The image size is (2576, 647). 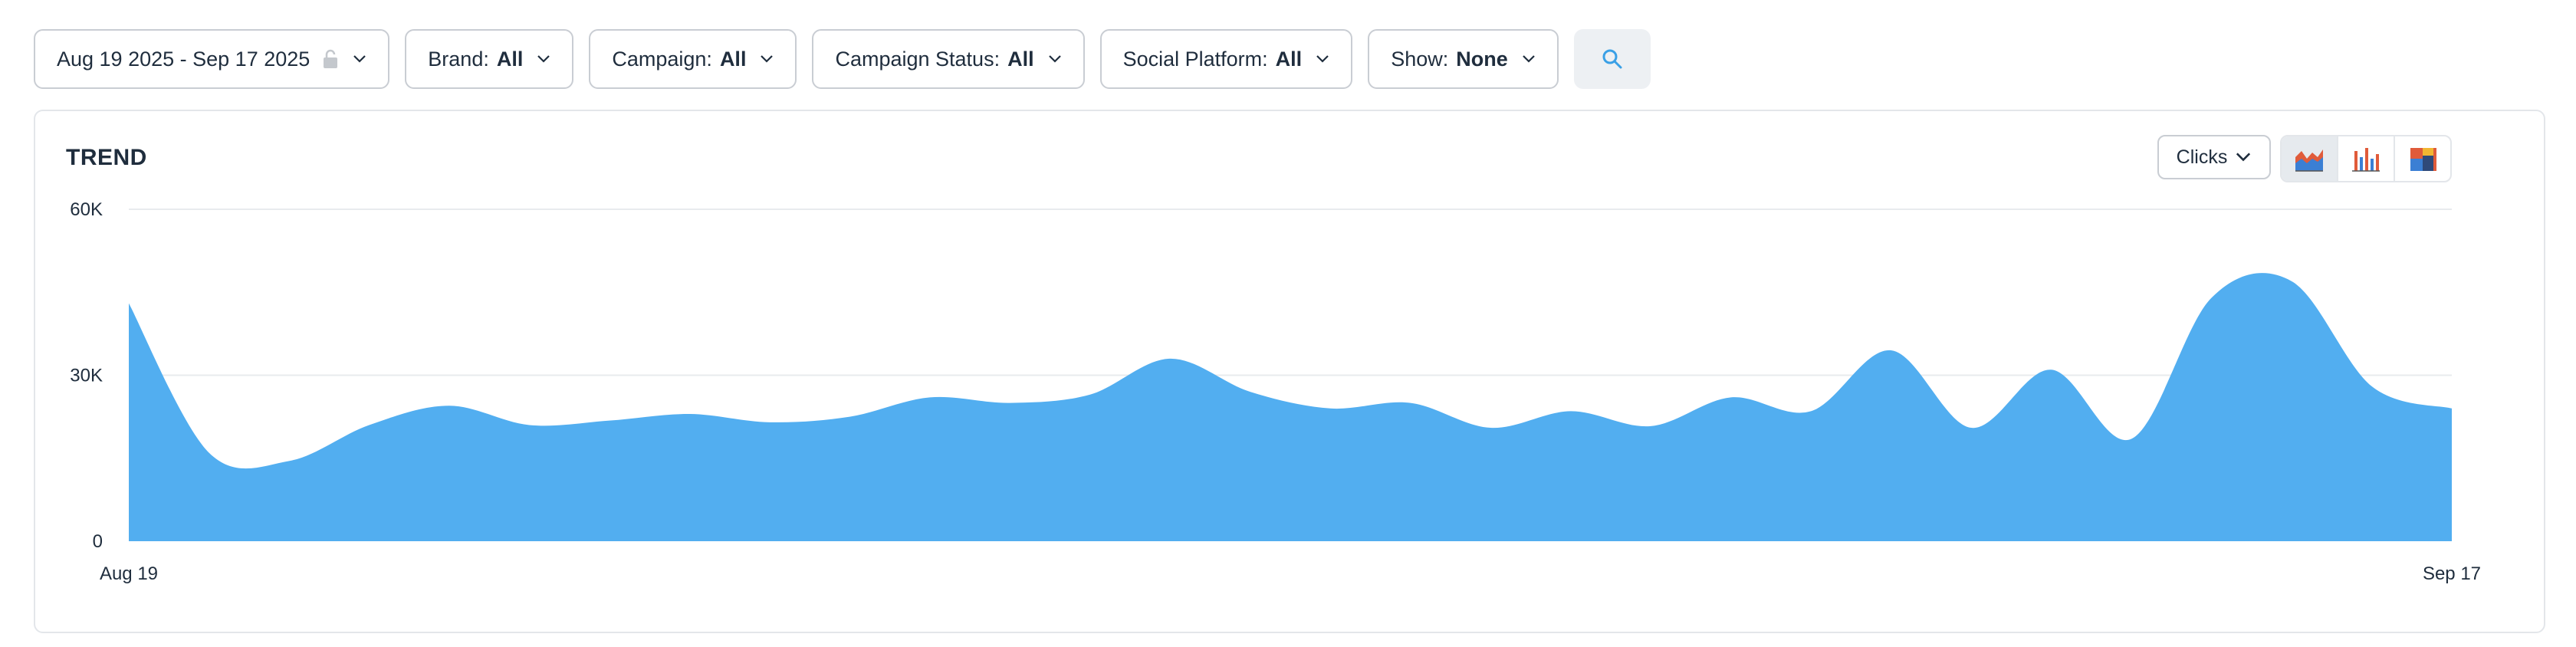 I want to click on social-platform-filter-value: All, so click(x=1289, y=59).